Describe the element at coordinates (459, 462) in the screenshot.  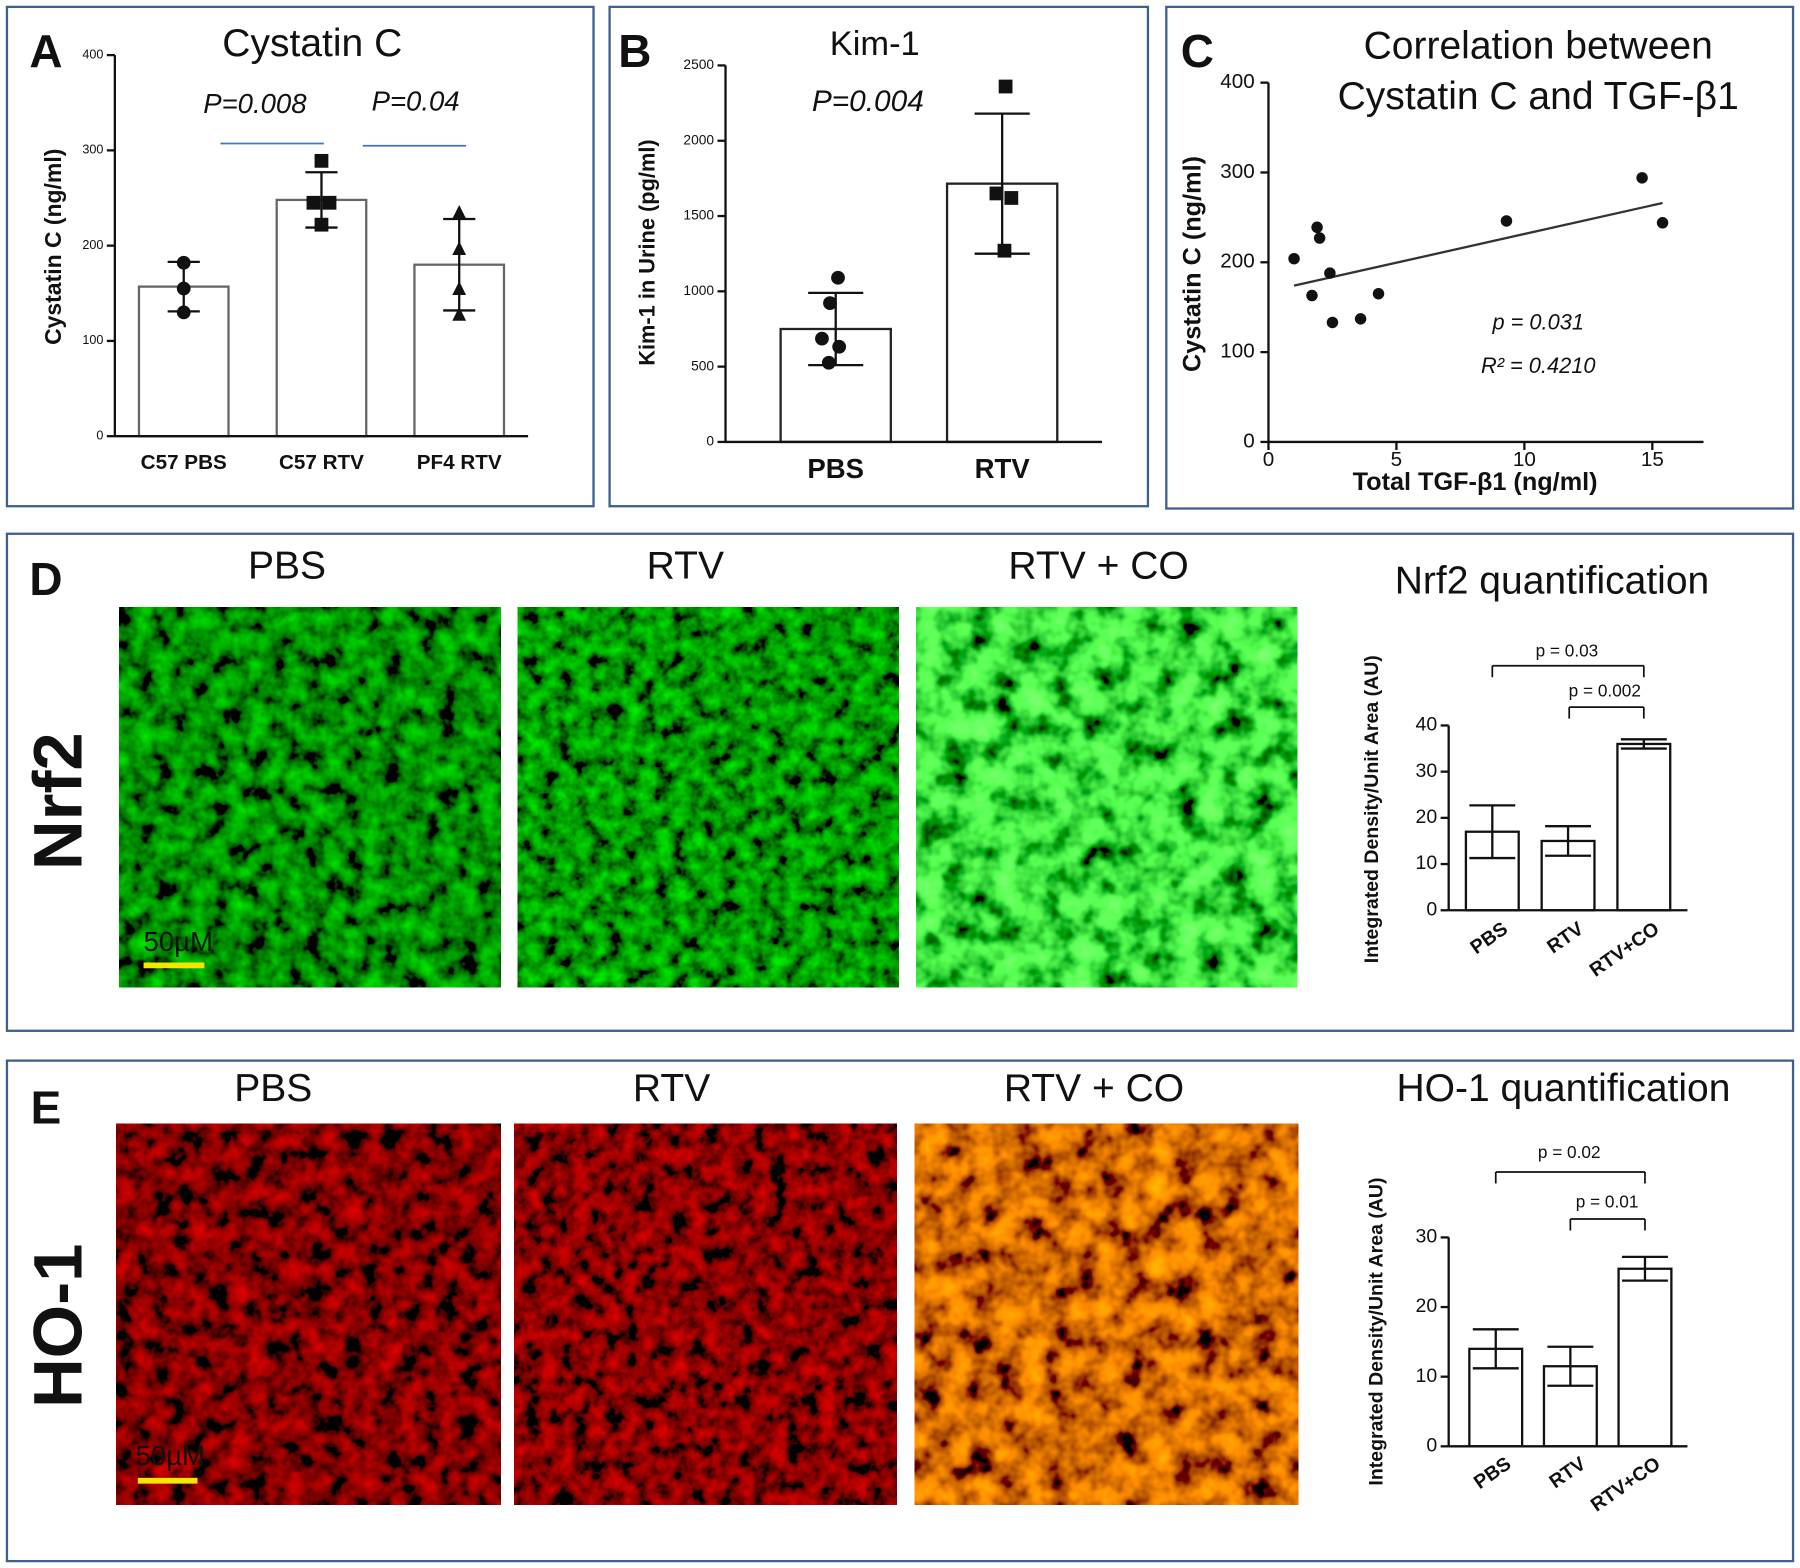
I see `x-tick-label: PF4 RTV` at that location.